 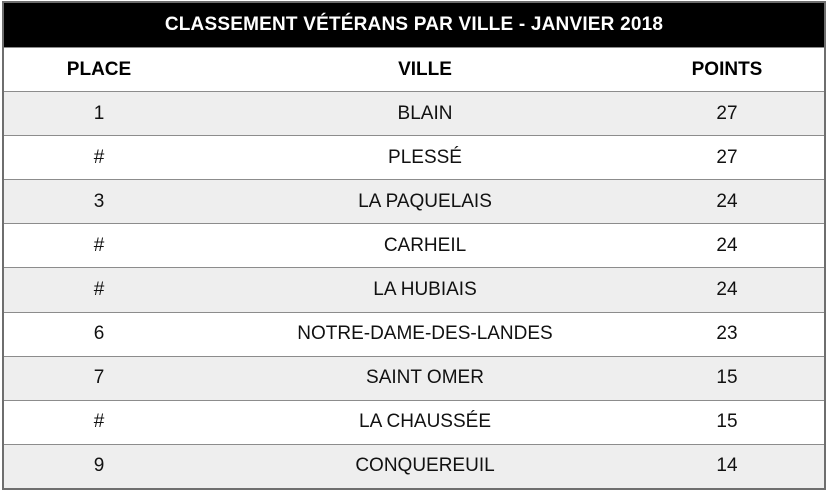 I want to click on table-row: # LA CHAUSSÉE 15, so click(x=414, y=421).